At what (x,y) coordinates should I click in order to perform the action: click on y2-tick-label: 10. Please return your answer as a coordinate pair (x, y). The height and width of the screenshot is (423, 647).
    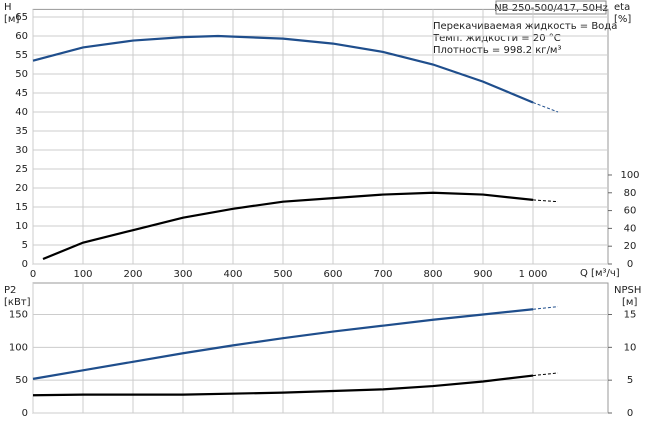
    Looking at the image, I should click on (630, 347).